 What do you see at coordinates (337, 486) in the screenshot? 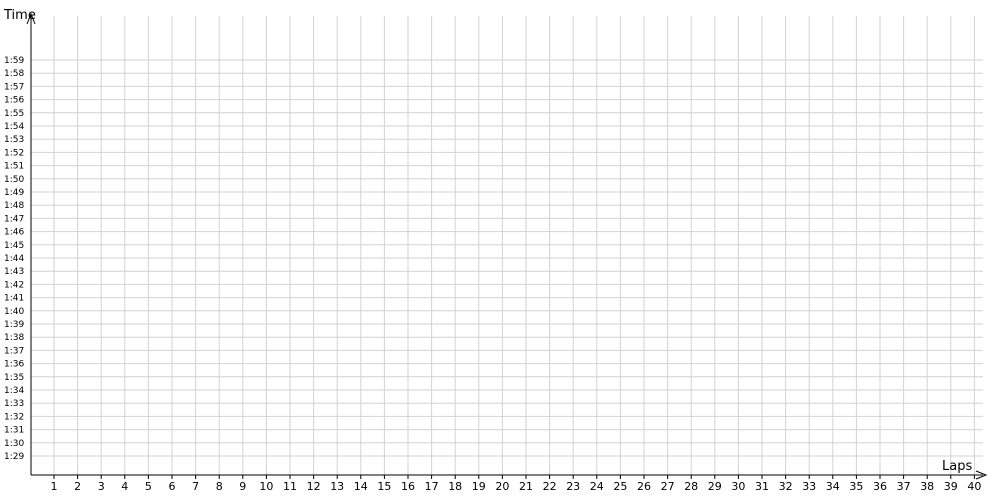
I see `x-tick-label: 13` at bounding box center [337, 486].